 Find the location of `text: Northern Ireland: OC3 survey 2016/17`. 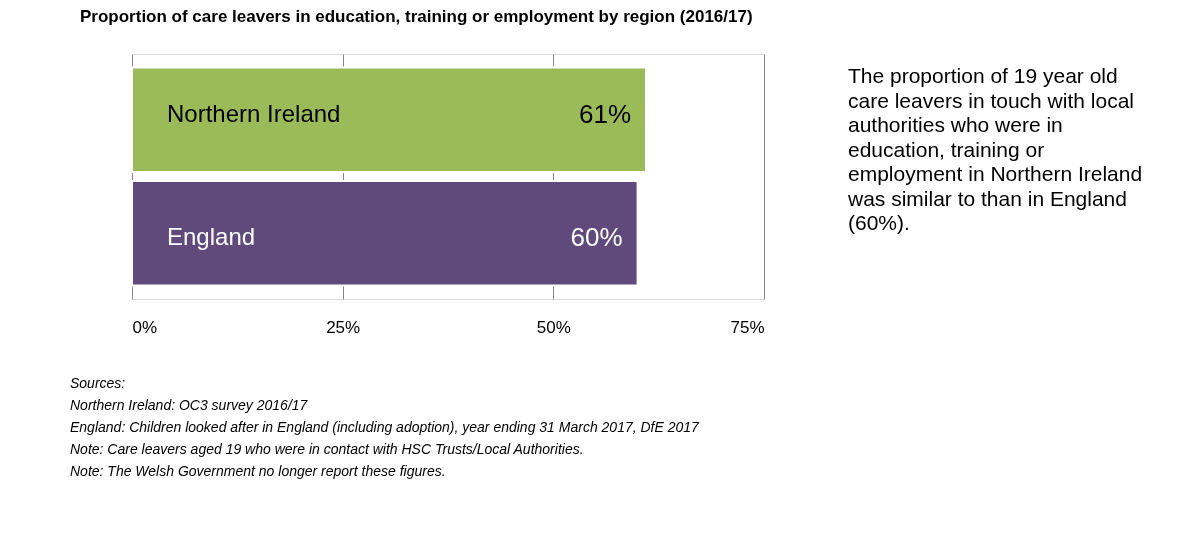

text: Northern Ireland: OC3 survey 2016/17 is located at coordinates (189, 405).